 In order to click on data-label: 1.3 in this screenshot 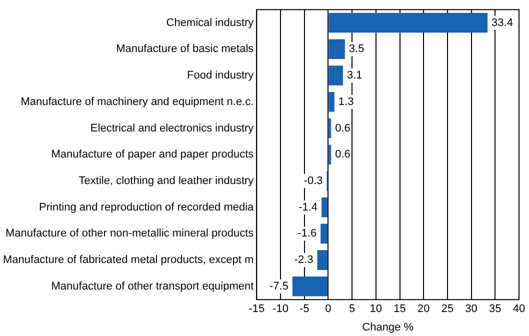, I will do `click(346, 102)`.